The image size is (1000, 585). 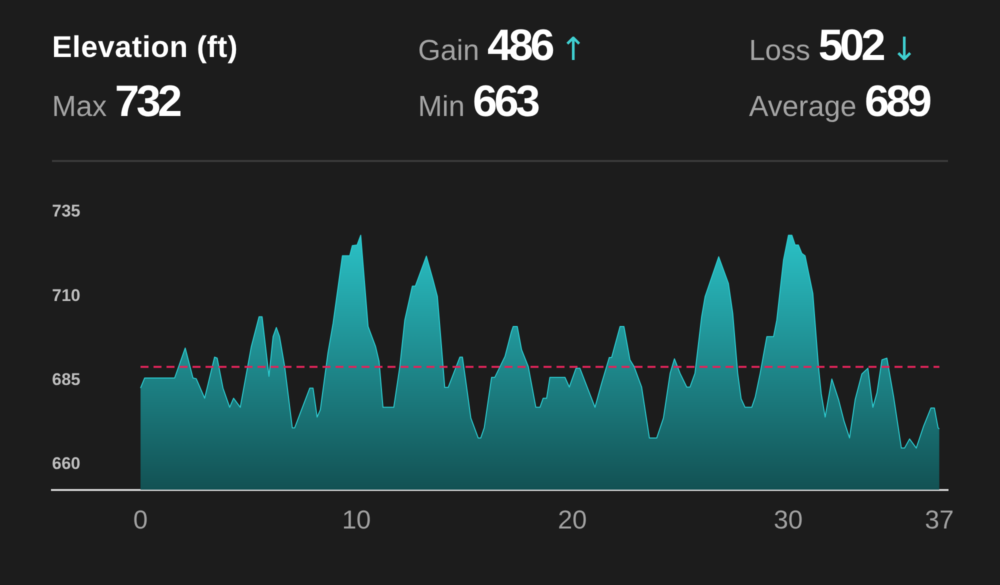 What do you see at coordinates (66, 380) in the screenshot?
I see `y-tick-label: 685` at bounding box center [66, 380].